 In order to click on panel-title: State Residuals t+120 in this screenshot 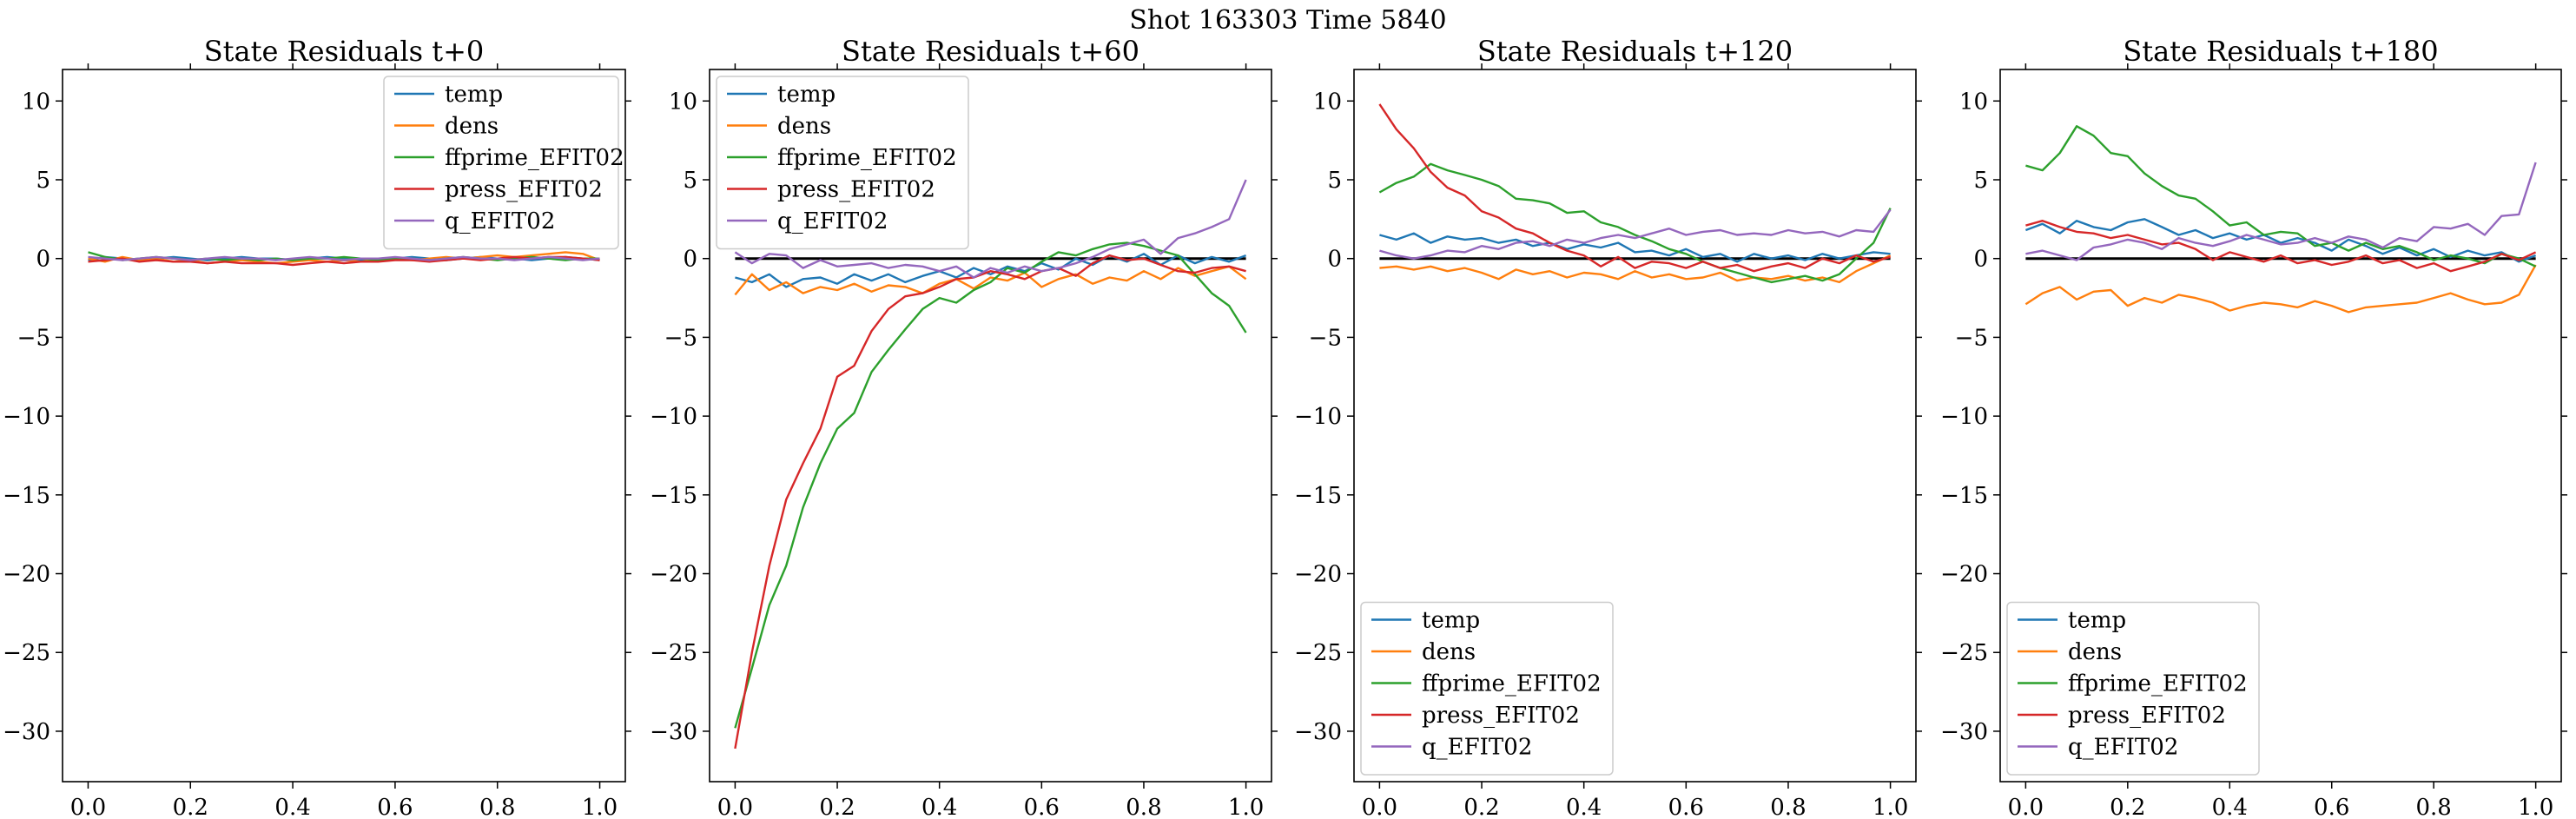, I will do `click(1635, 51)`.